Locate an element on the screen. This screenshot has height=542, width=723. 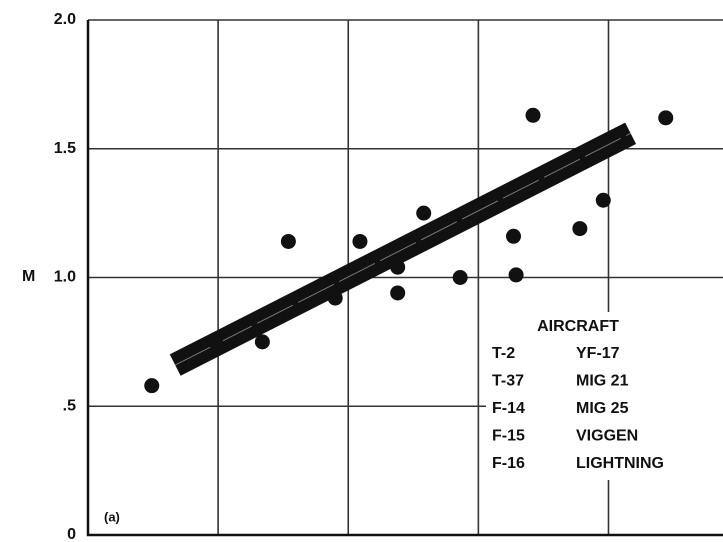
legend-item: VIGGEN is located at coordinates (607, 436).